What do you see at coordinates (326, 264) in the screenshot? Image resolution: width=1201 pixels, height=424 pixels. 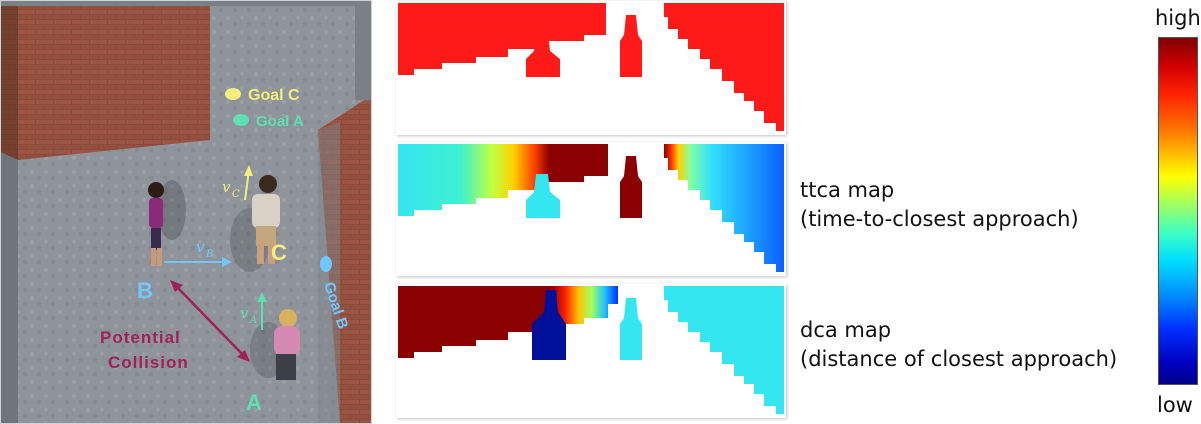 I see `goal-b-marker` at bounding box center [326, 264].